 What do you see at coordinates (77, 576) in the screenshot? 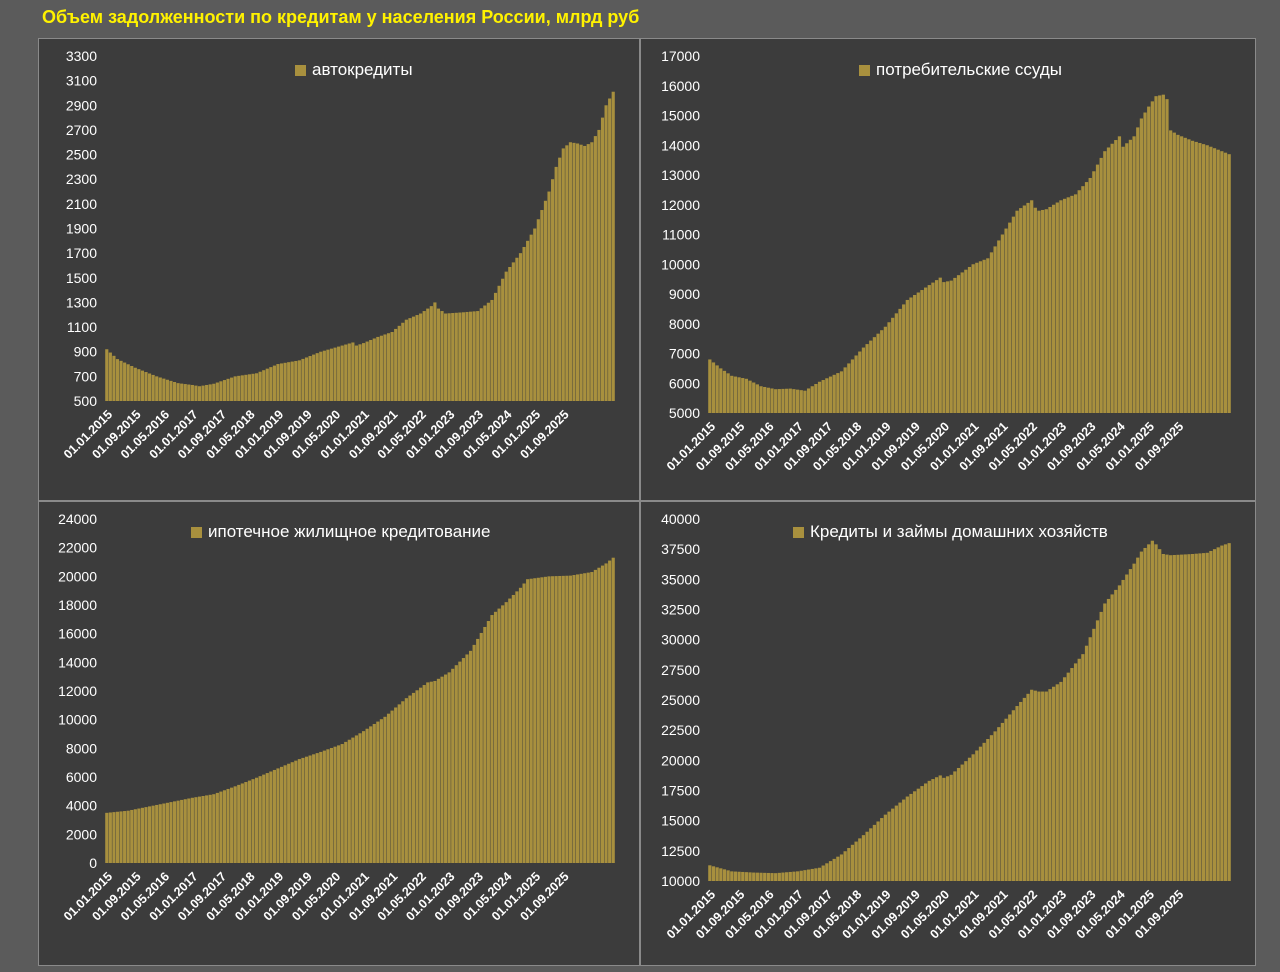
I see `y-tick-label: 20000` at bounding box center [77, 576].